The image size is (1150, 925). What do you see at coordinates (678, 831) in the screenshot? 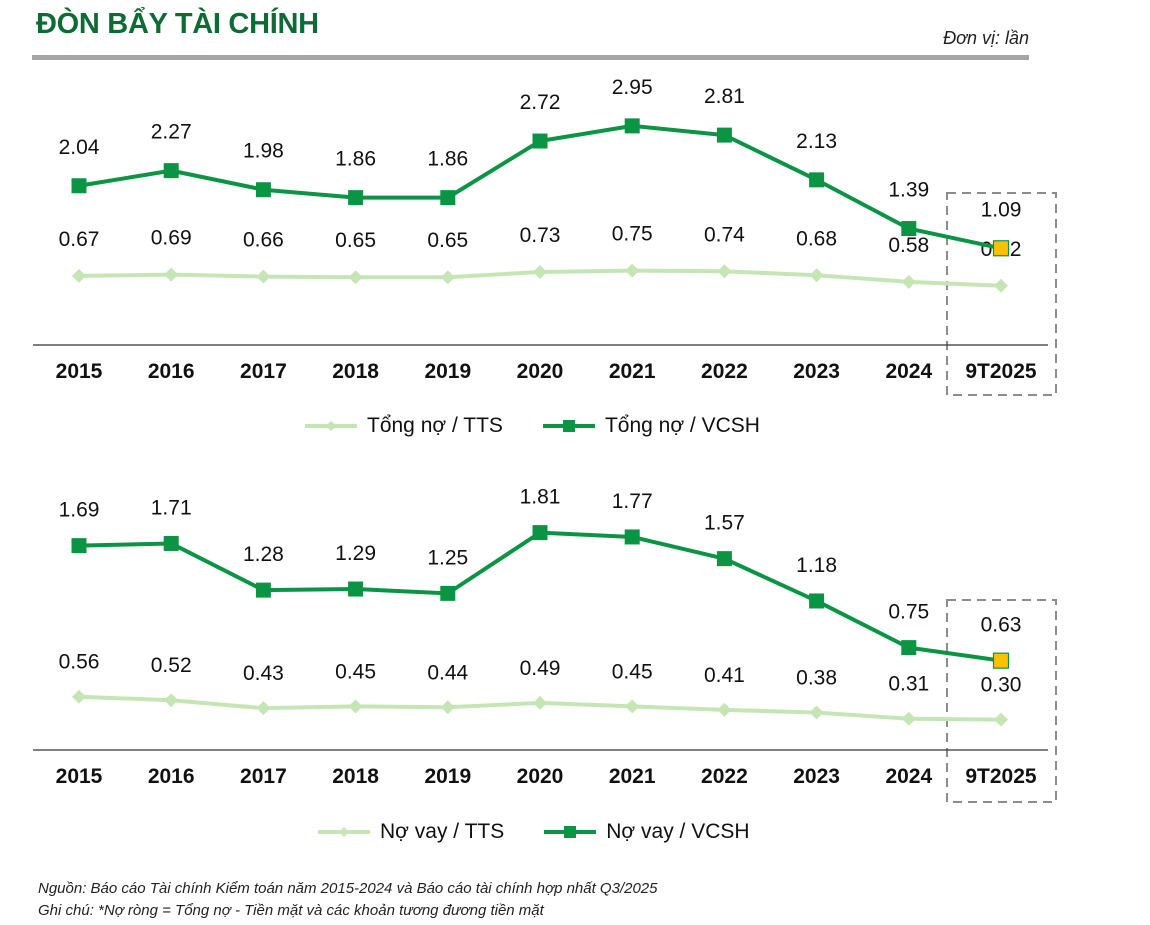
I see `legend-label: Nợ vay / VCSH` at bounding box center [678, 831].